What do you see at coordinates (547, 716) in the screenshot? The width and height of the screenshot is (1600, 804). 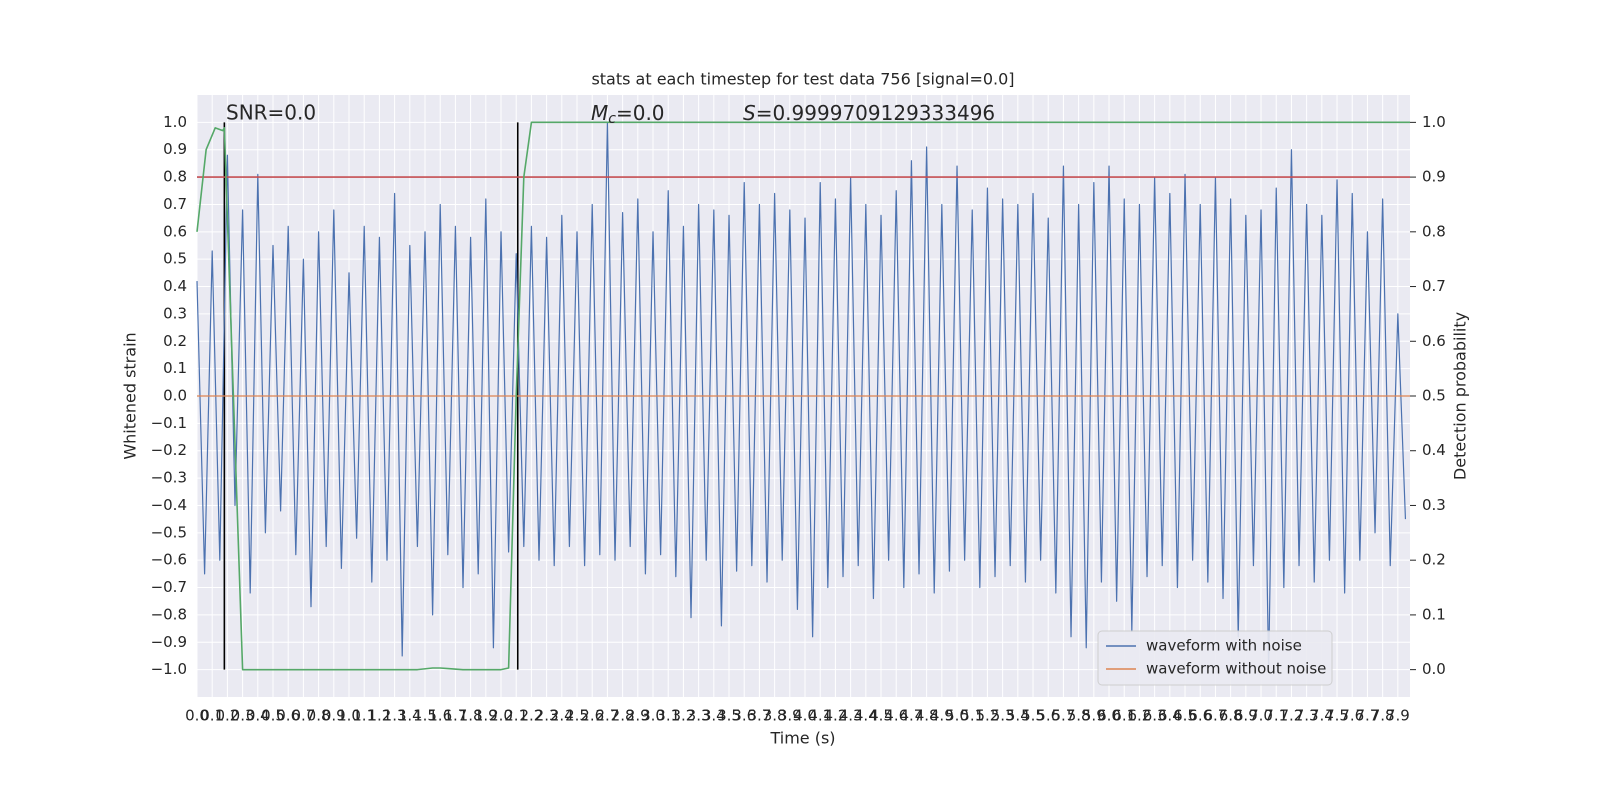 I see `x-tick-label: 2.3` at bounding box center [547, 716].